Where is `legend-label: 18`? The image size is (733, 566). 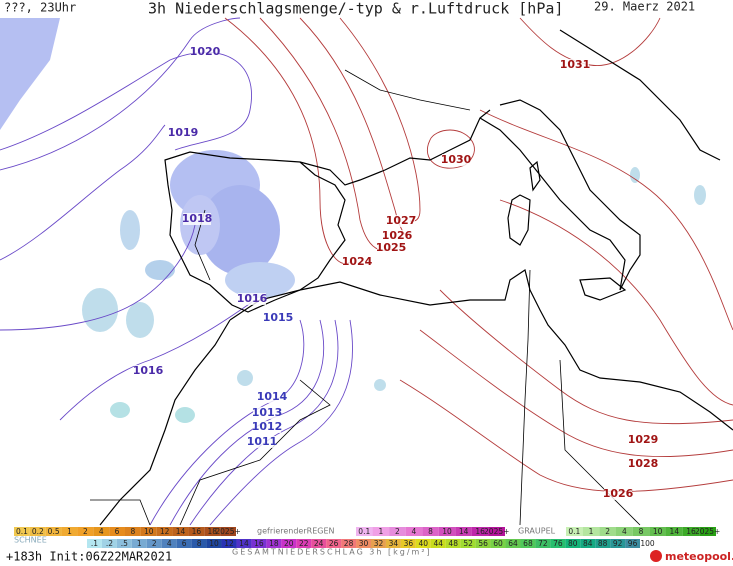 legend-label: 18 is located at coordinates (274, 543).